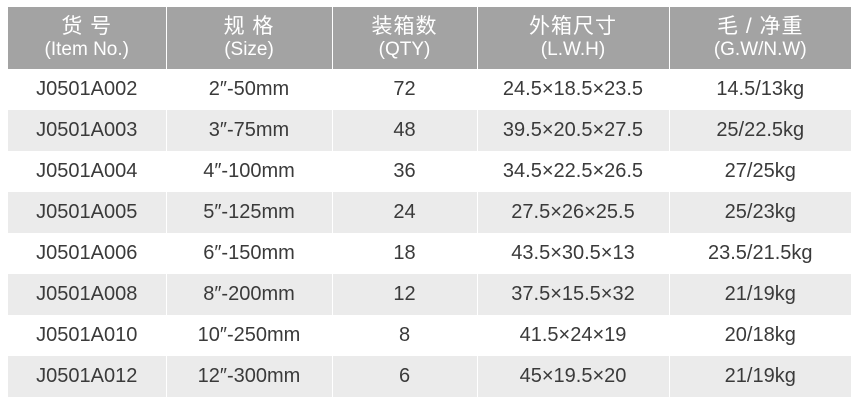 This screenshot has width=860, height=400. What do you see at coordinates (759, 171) in the screenshot?
I see `cell-weight: 27/25kg` at bounding box center [759, 171].